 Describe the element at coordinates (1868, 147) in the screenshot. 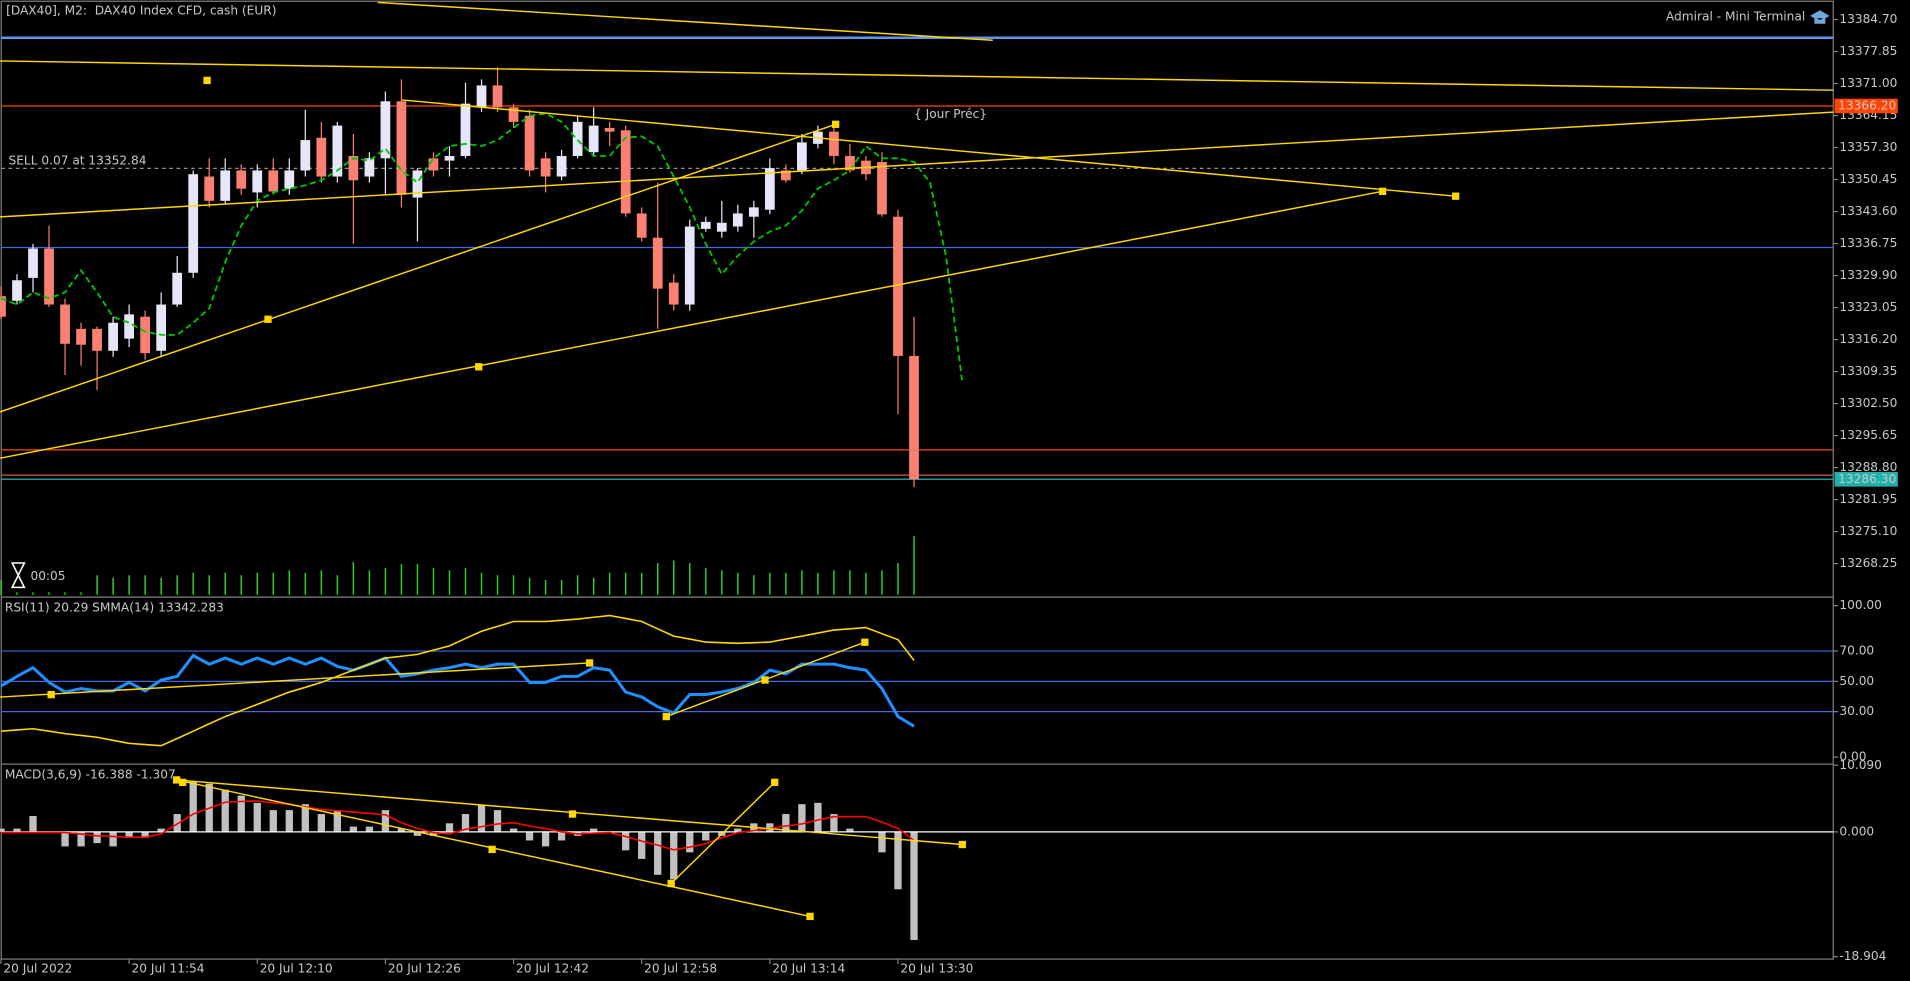

I see `y-tick-label: 13357.30` at that location.